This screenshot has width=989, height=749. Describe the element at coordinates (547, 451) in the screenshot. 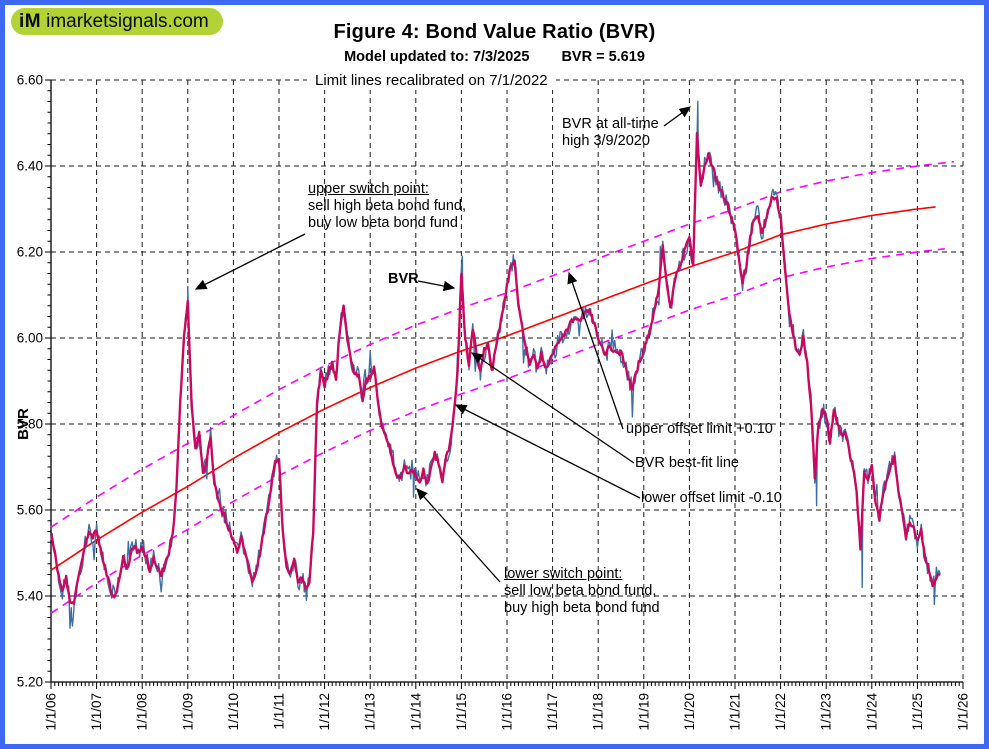

I see `arrow-lower-offset` at that location.